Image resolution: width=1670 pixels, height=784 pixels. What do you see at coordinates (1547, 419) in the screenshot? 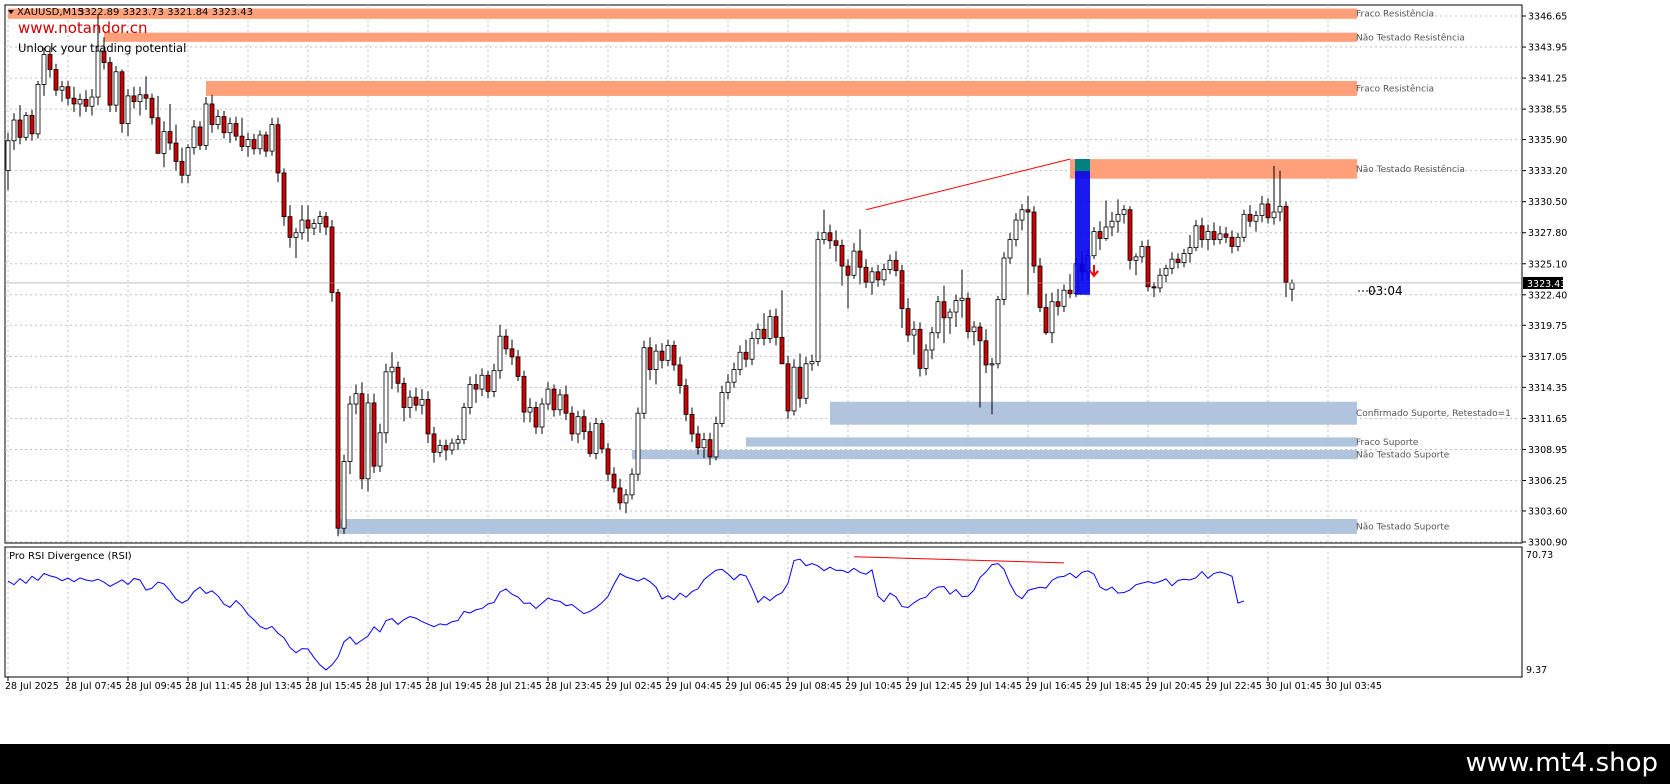
I see `y-tick-label: 3311.65` at bounding box center [1547, 419].